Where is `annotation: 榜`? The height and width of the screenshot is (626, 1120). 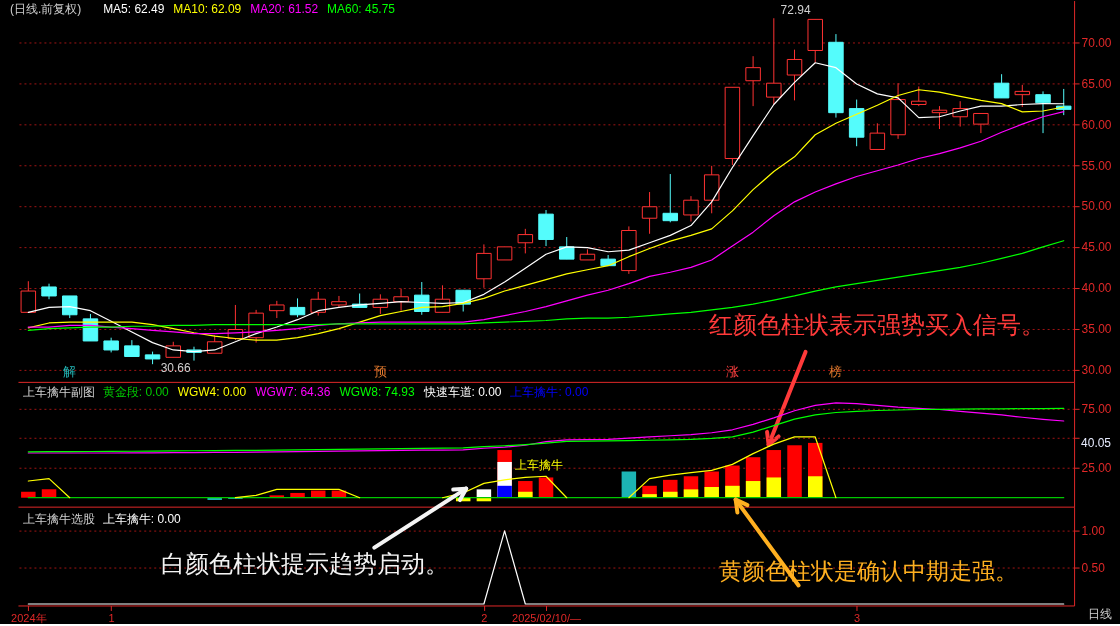
annotation: 榜 is located at coordinates (836, 371).